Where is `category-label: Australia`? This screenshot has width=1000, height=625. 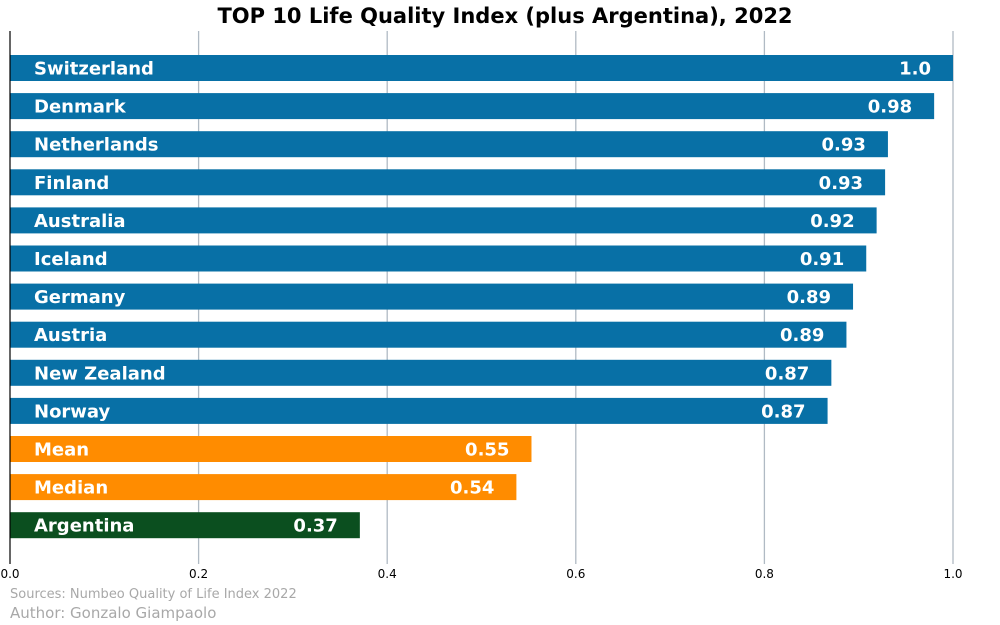
category-label: Australia is located at coordinates (80, 221).